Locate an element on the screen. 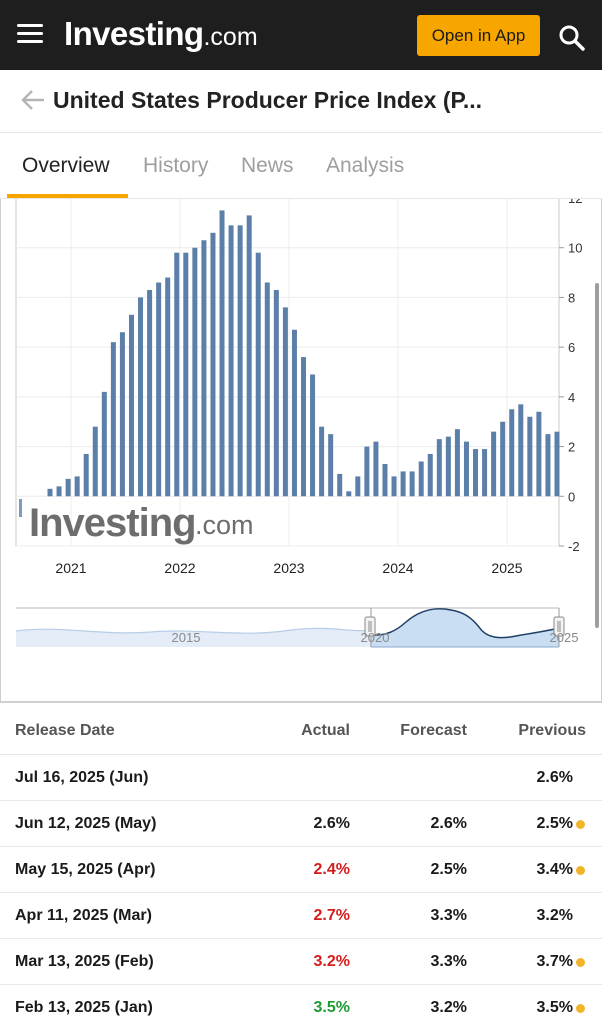  y-tick-label: 0 is located at coordinates (571, 496).